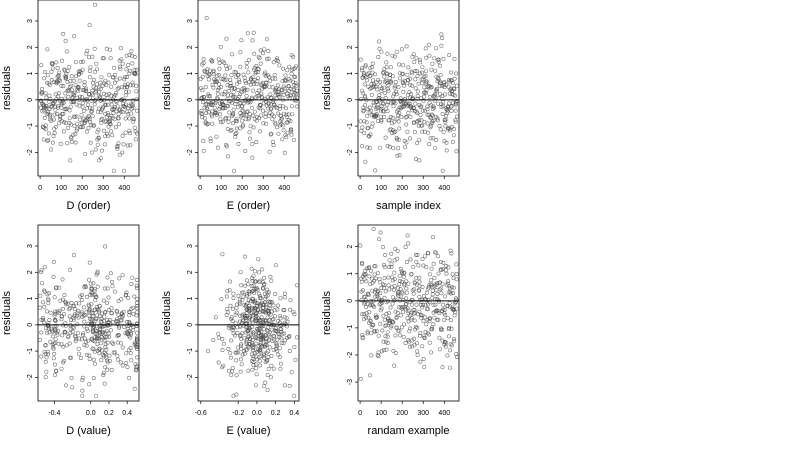  What do you see at coordinates (190, 152) in the screenshot?
I see `y-tick-label: -2` at bounding box center [190, 152].